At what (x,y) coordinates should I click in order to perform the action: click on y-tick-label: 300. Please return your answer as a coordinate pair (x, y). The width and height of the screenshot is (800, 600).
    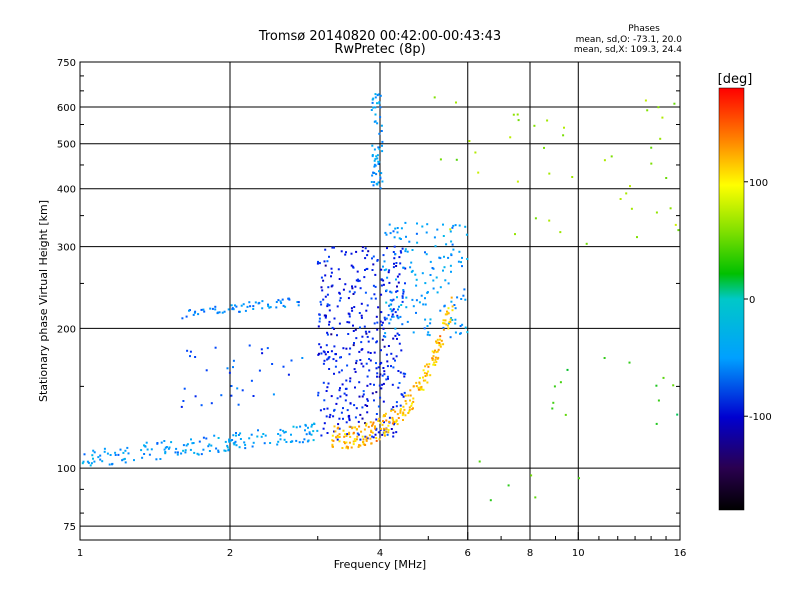
    Looking at the image, I should click on (66, 248).